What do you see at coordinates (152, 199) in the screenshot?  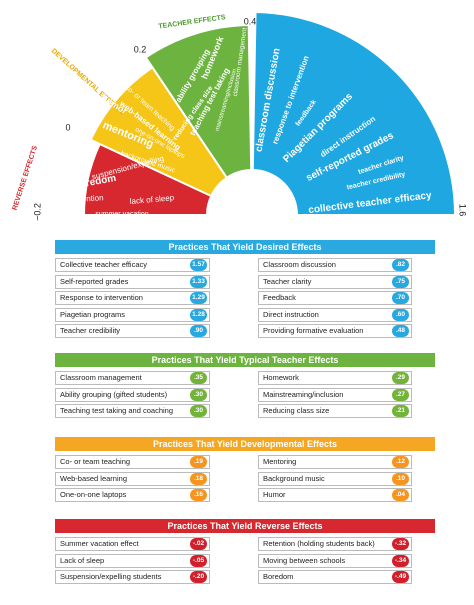 I see `zone-item: lack of sleep` at bounding box center [152, 199].